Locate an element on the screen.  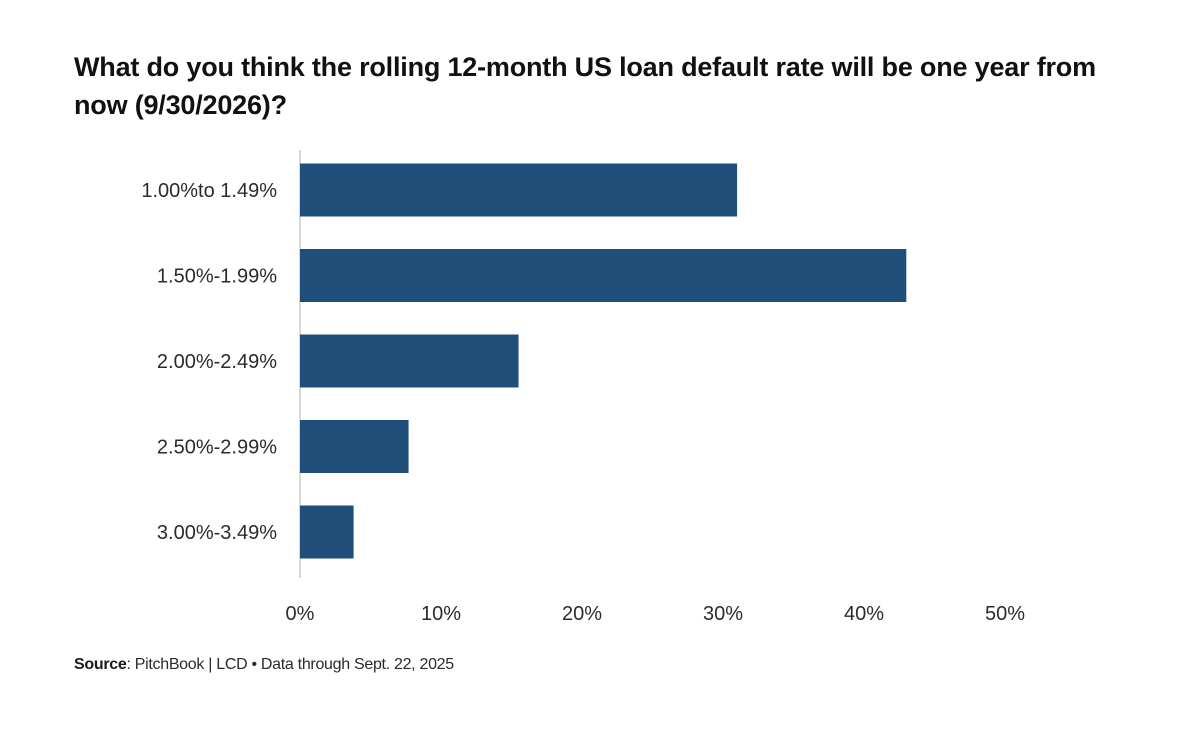
source-label: Source is located at coordinates (100, 664).